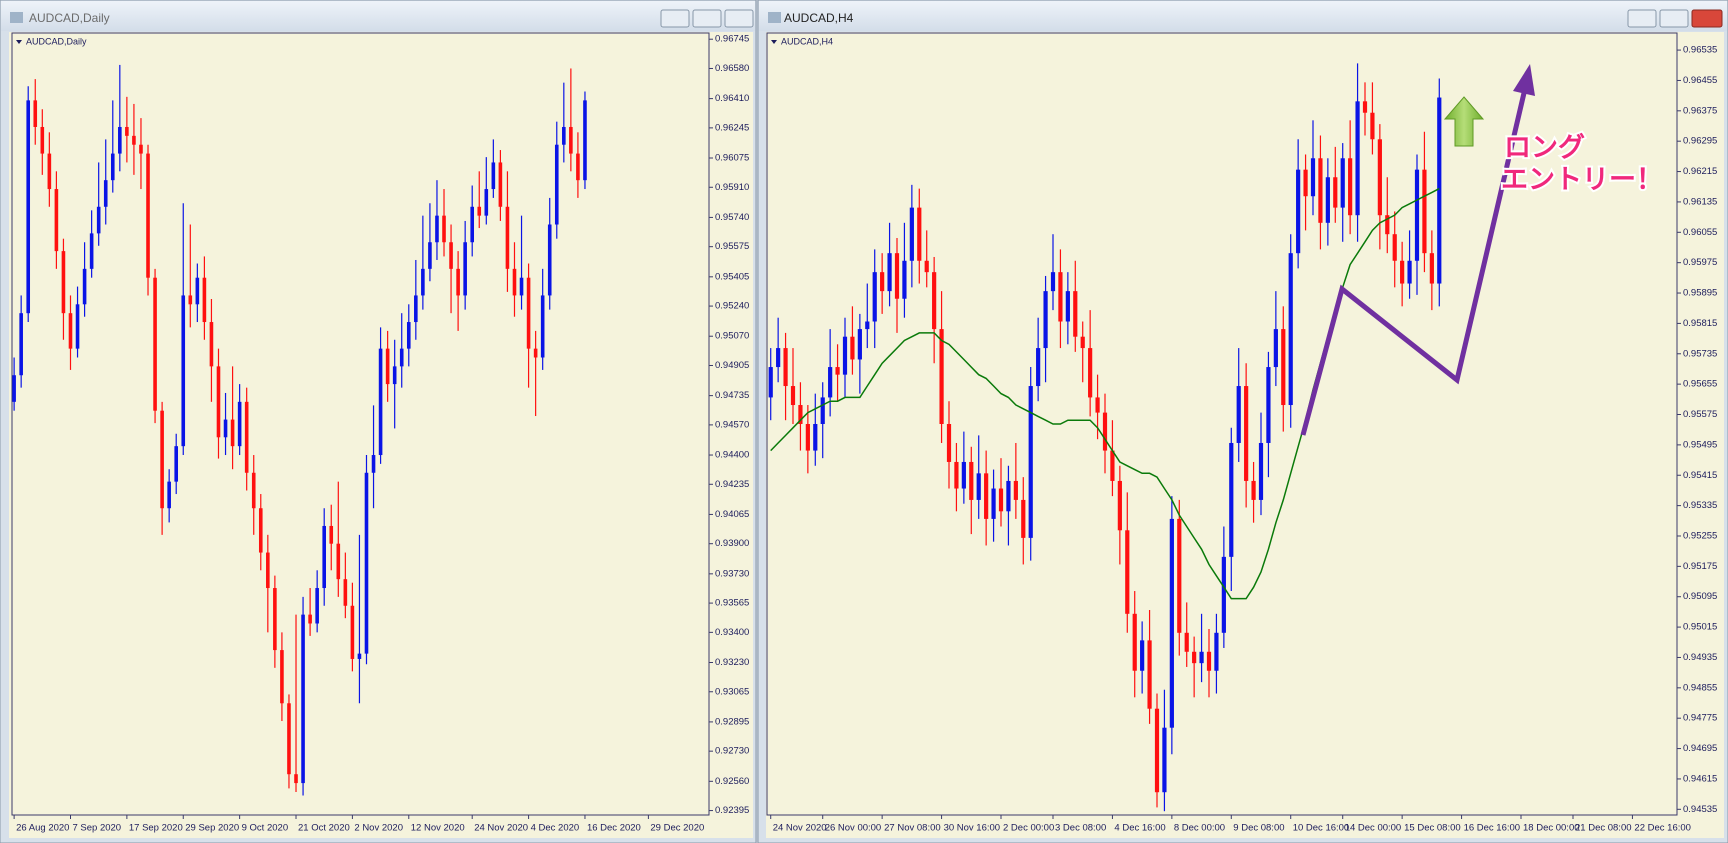  Describe the element at coordinates (732, 751) in the screenshot. I see `y-tick-label: 0.92730` at that location.